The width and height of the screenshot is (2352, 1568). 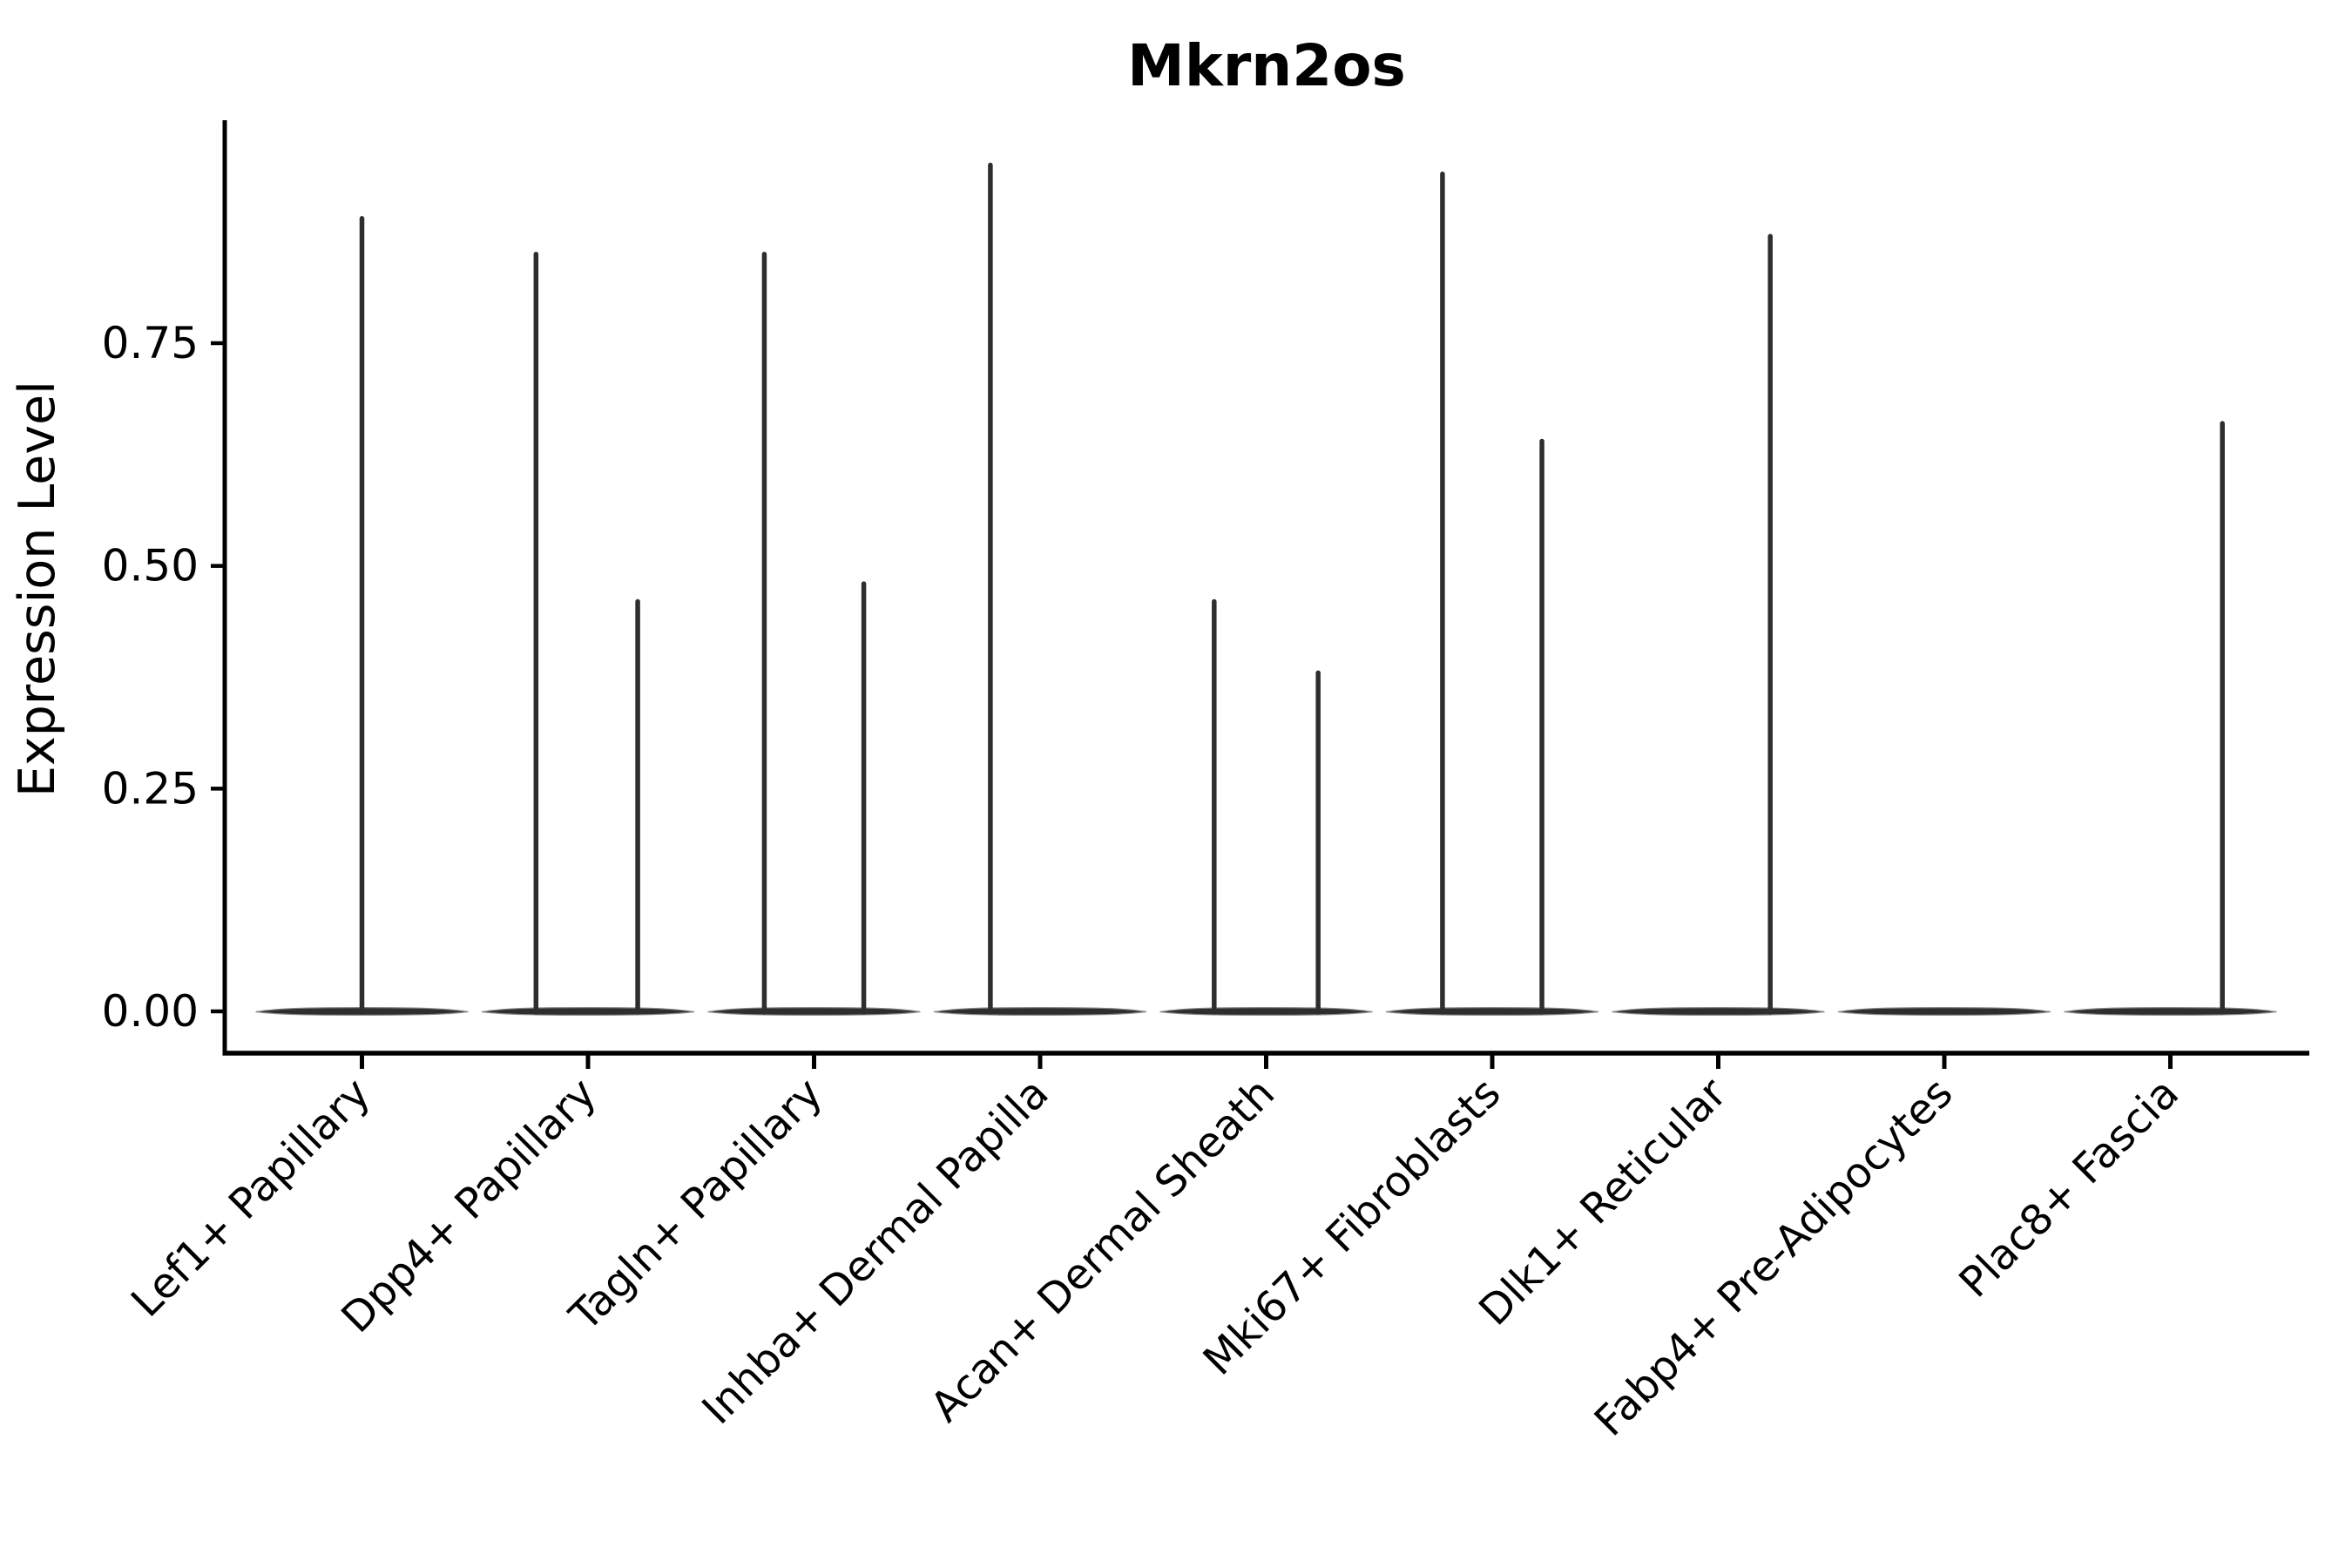 What do you see at coordinates (150, 1012) in the screenshot?
I see `y-tick-label: 0.00` at bounding box center [150, 1012].